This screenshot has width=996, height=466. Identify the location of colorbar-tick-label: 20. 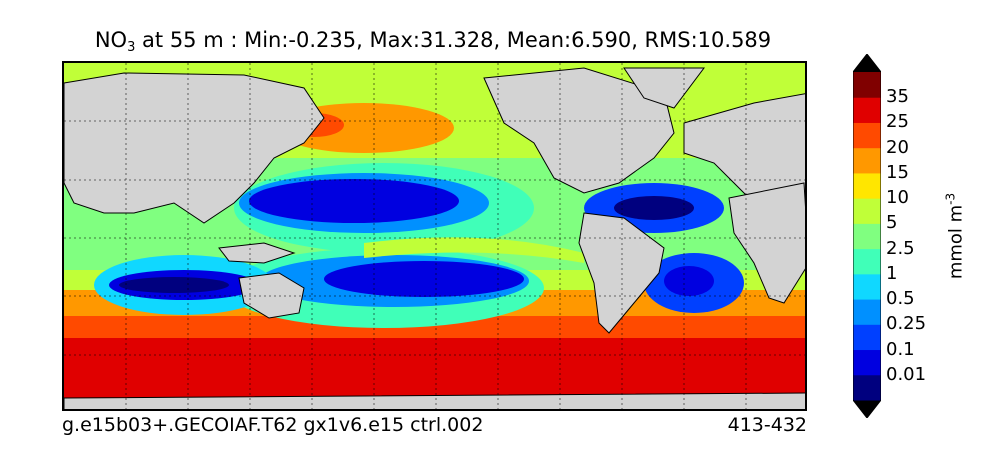
(897, 147).